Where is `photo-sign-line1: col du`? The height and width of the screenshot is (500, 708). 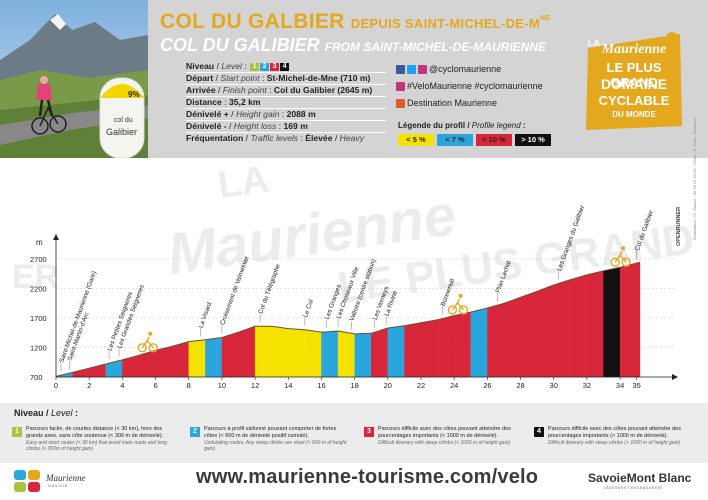 photo-sign-line1: col du is located at coordinates (123, 120).